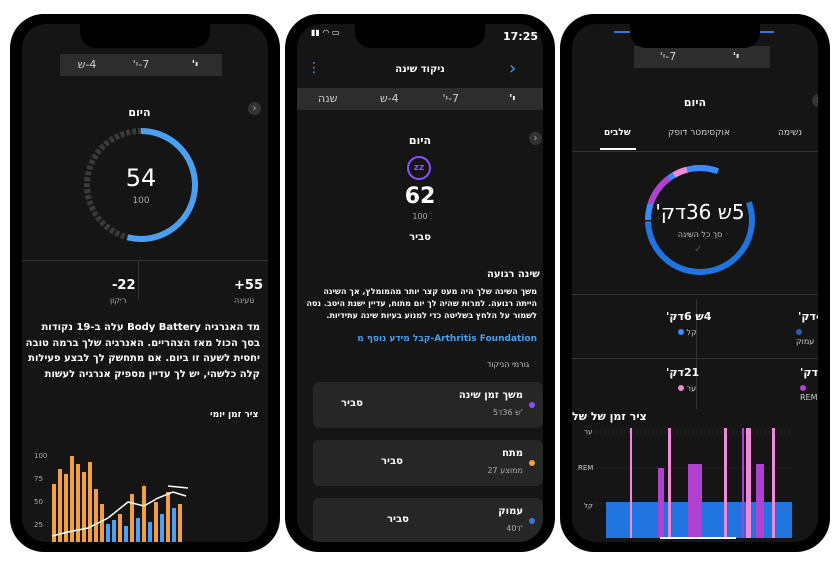 The height and width of the screenshot is (562, 836). Describe the element at coordinates (586, 468) in the screenshot. I see `y-label-rem: REM` at that location.